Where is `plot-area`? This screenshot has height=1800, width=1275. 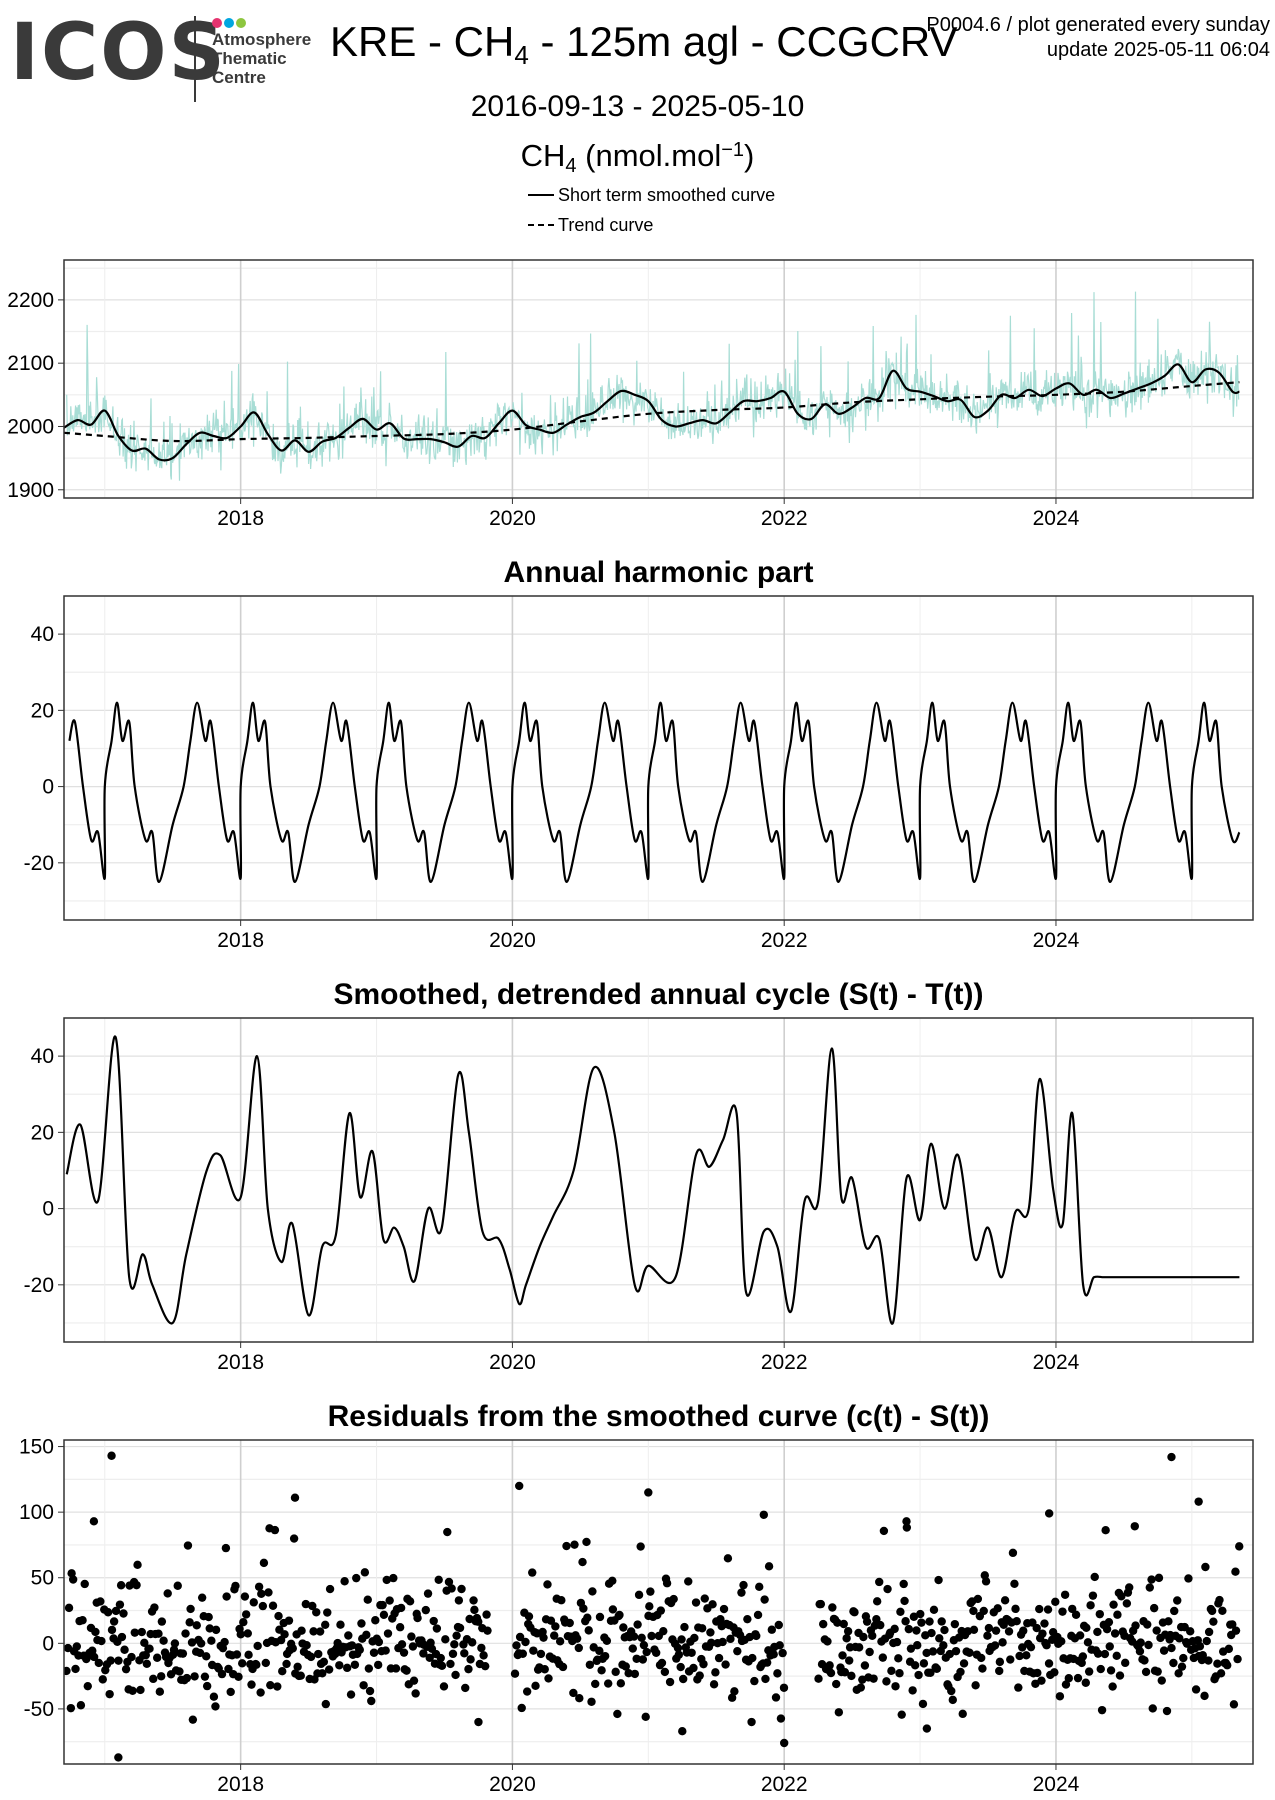
plot-area is located at coordinates (652, 1180).